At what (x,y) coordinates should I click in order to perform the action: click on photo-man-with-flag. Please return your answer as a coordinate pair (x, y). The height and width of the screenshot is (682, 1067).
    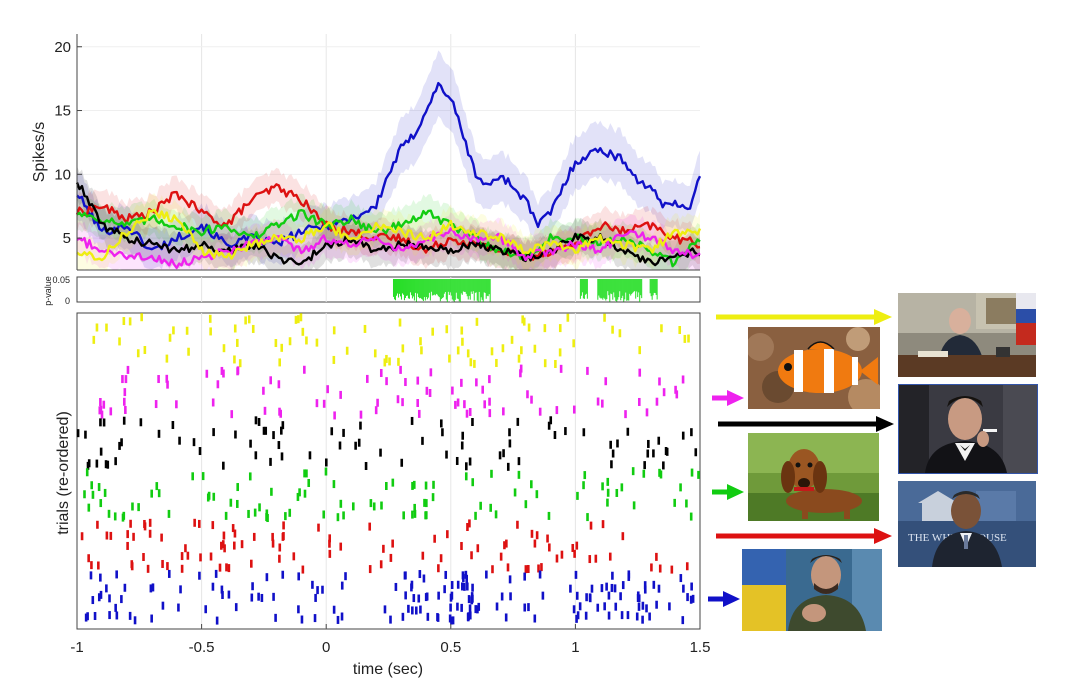
    Looking at the image, I should click on (812, 590).